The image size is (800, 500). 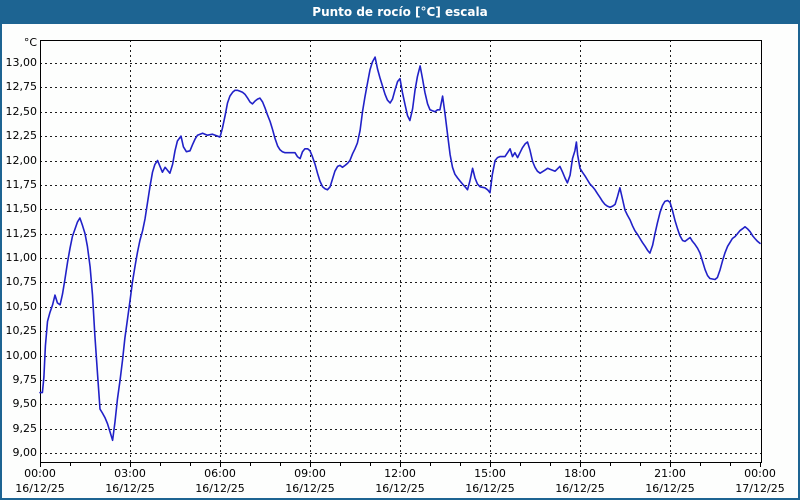 What do you see at coordinates (25, 452) in the screenshot?
I see `y-axis-tick-label: 9,00` at bounding box center [25, 452].